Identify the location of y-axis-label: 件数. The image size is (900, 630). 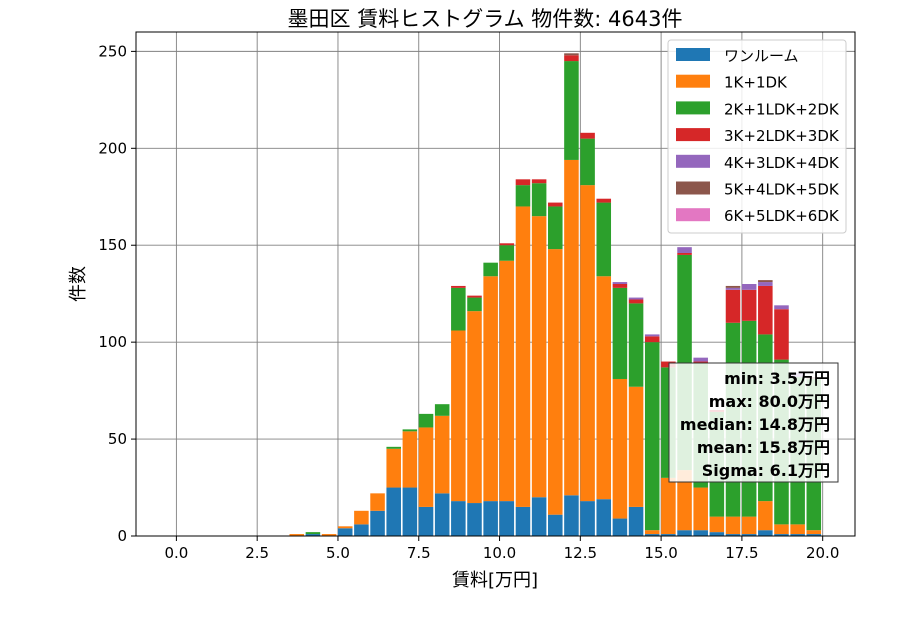
(78, 284).